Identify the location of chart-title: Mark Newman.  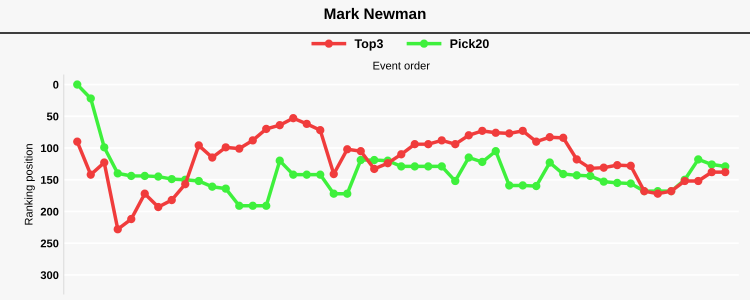
(375, 14).